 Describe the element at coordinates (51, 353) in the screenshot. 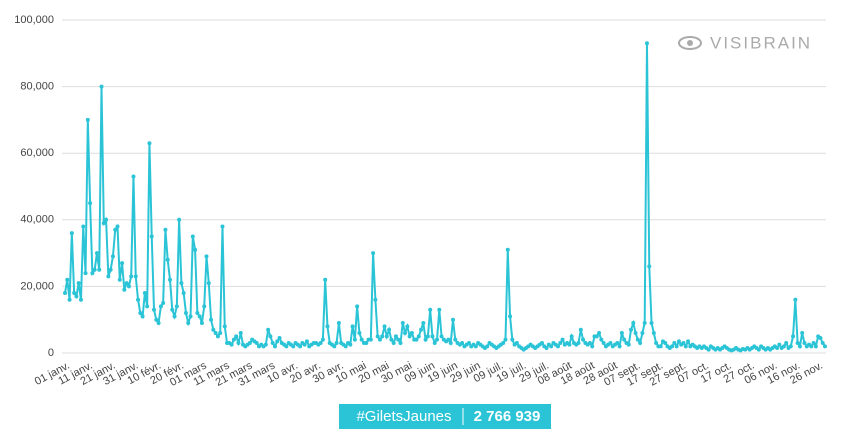

I see `y-tick-label: 0` at that location.